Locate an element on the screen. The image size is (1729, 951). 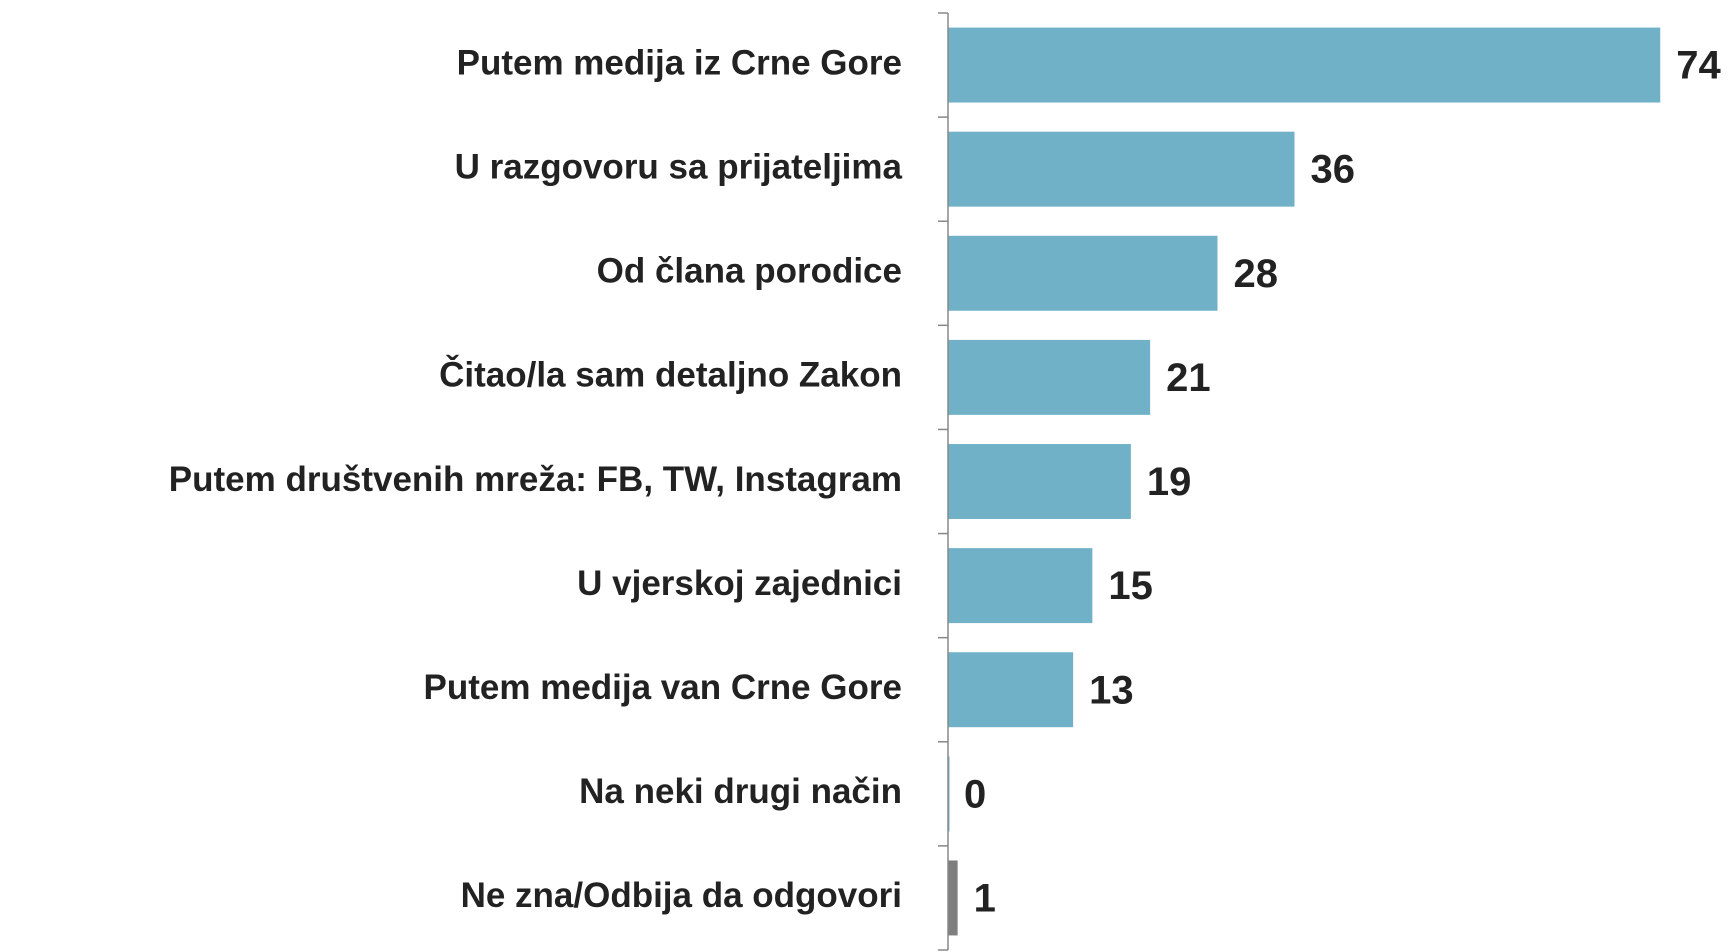
value-label: 21 is located at coordinates (1188, 378).